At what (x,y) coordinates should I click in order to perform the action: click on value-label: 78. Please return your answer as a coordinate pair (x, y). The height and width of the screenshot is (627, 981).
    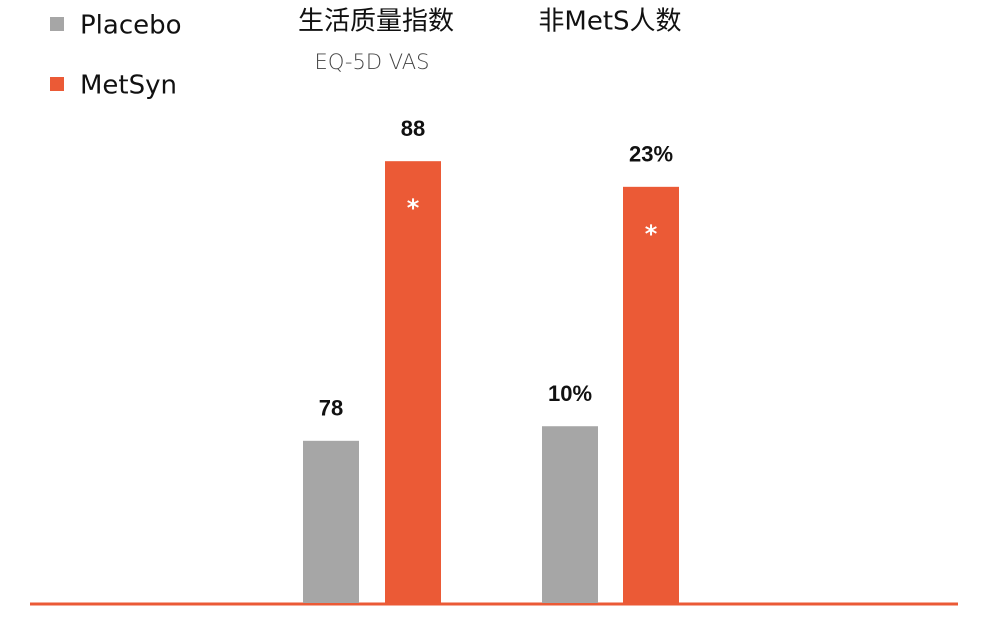
    Looking at the image, I should click on (331, 408).